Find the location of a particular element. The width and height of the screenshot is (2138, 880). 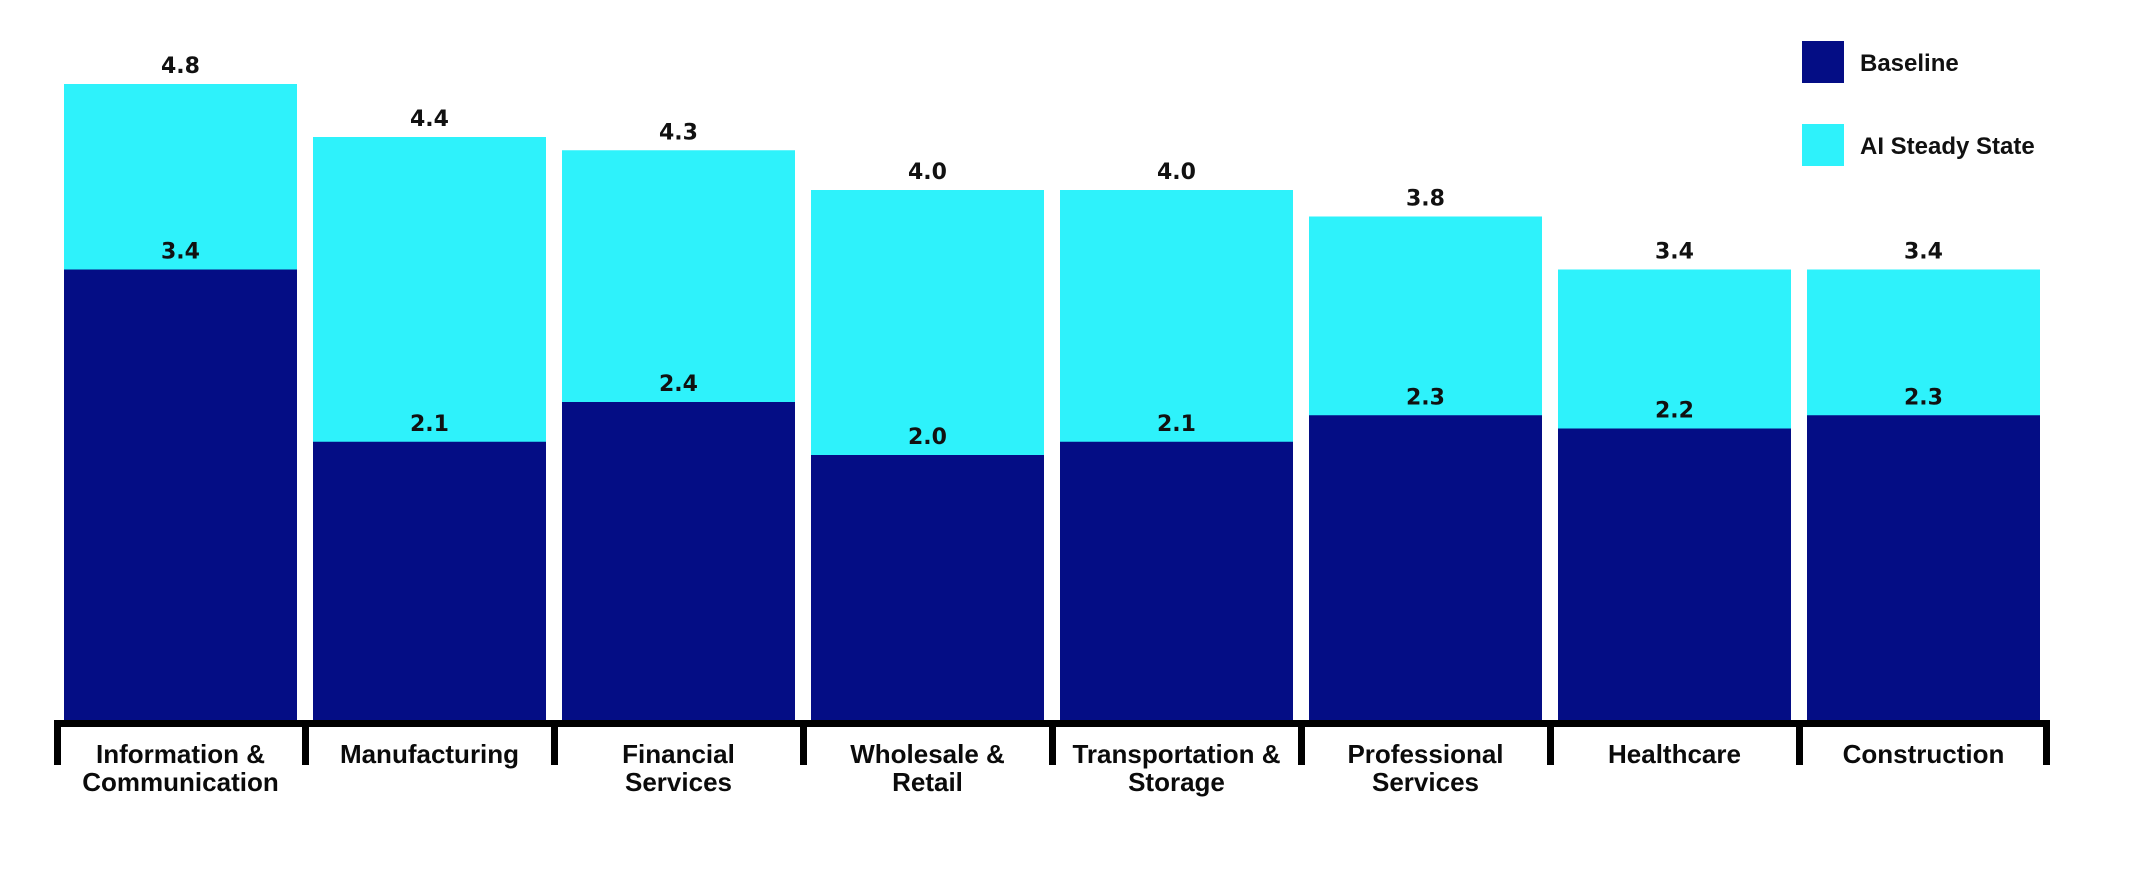

value-label-baseline-1: 2.1 is located at coordinates (429, 424).